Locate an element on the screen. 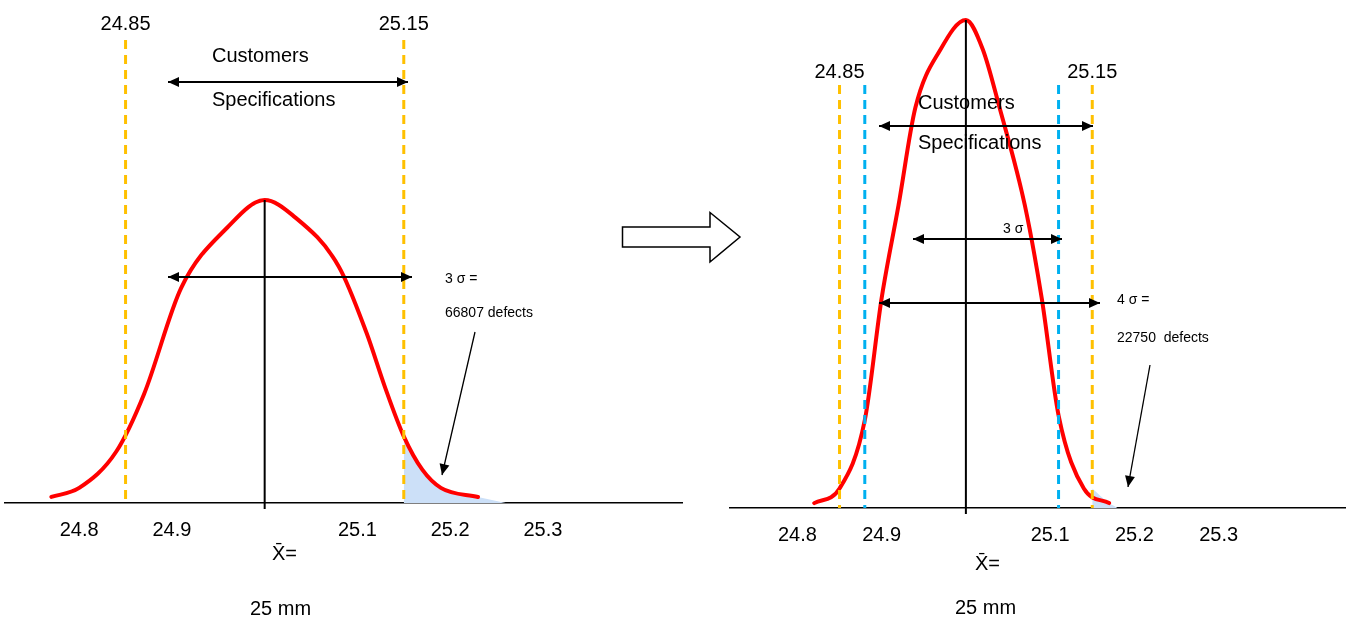  text: Specifications is located at coordinates (274, 99).